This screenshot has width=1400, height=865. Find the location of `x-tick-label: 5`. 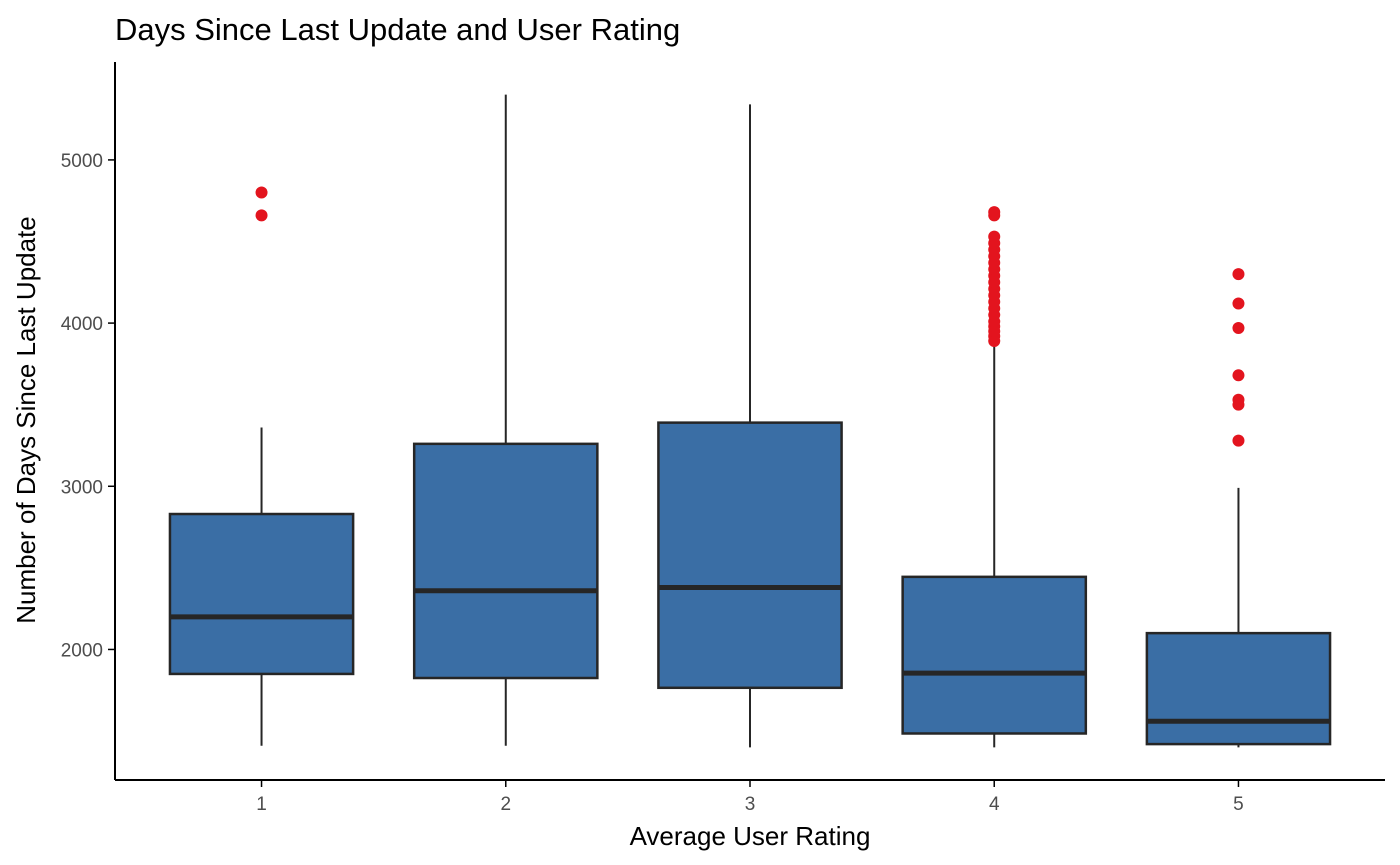

x-tick-label: 5 is located at coordinates (1238, 804).